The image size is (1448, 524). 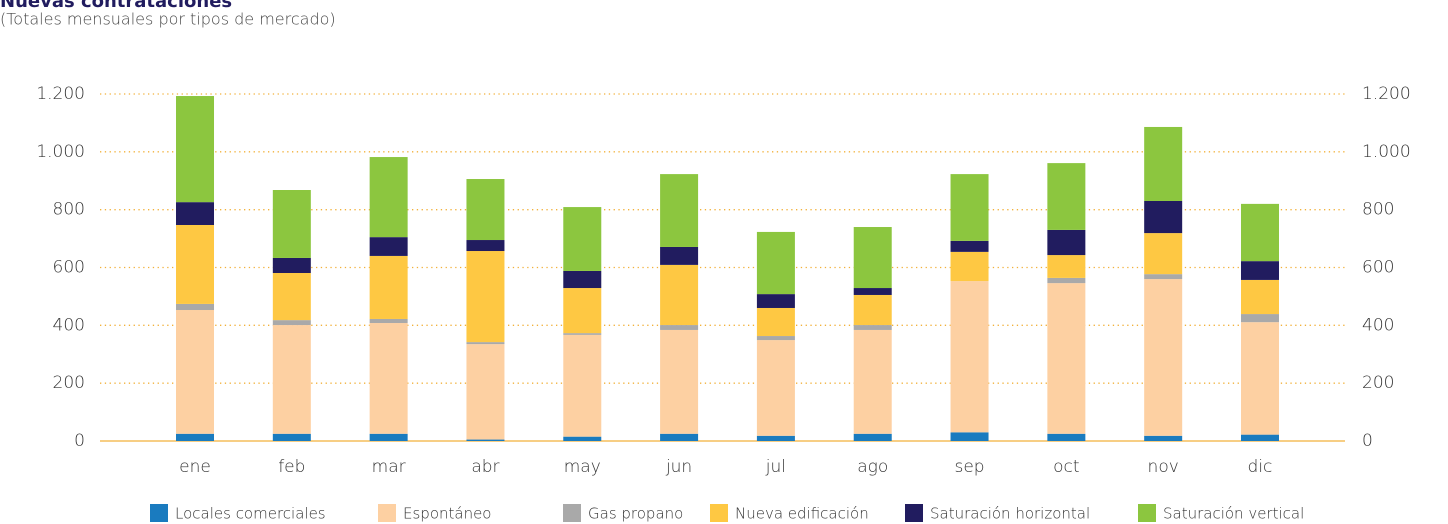 I want to click on y-tick-label: 1.000, so click(x=60, y=152).